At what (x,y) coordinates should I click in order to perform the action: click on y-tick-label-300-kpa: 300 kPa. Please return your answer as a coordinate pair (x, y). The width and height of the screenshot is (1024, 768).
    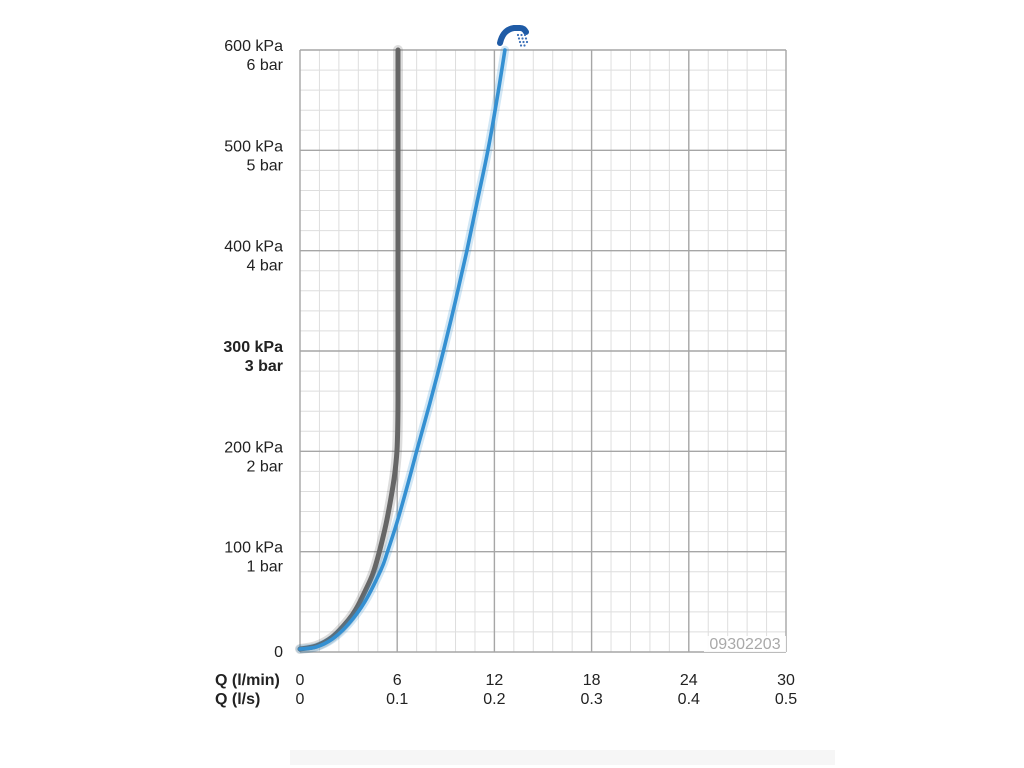
    Looking at the image, I should click on (253, 347).